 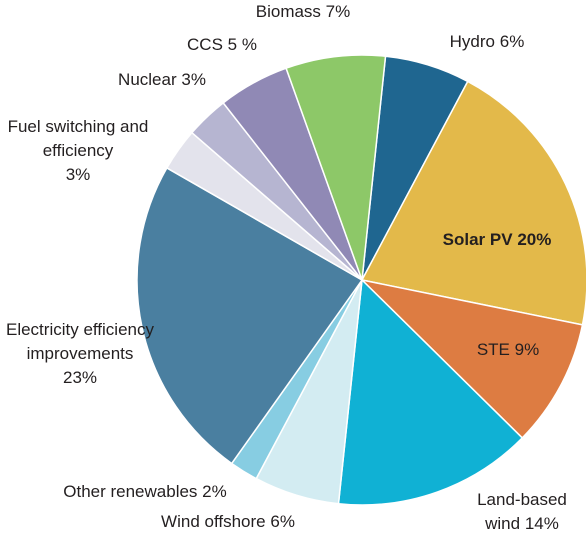 I want to click on slice-label: Hydro 6%, so click(x=487, y=42).